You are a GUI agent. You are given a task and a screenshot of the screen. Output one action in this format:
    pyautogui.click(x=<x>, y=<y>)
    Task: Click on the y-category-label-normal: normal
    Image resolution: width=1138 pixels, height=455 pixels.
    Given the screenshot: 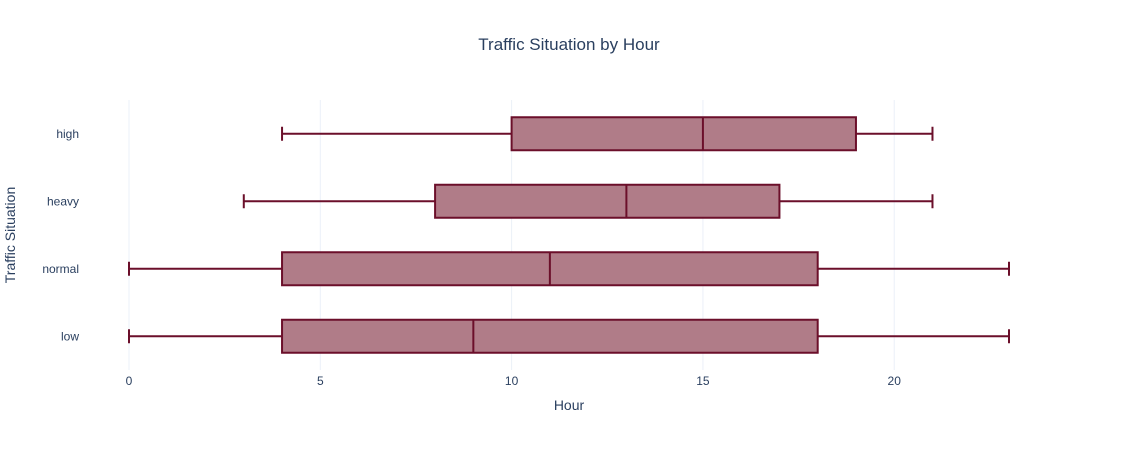 What is the action you would take?
    pyautogui.click(x=60, y=269)
    